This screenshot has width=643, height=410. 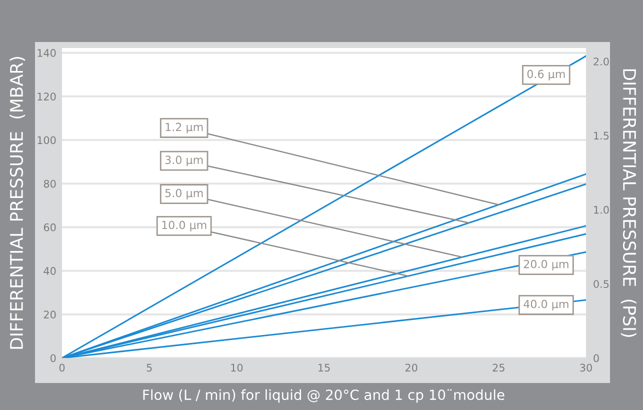 I want to click on annotation: 1.2 µm, so click(x=184, y=128).